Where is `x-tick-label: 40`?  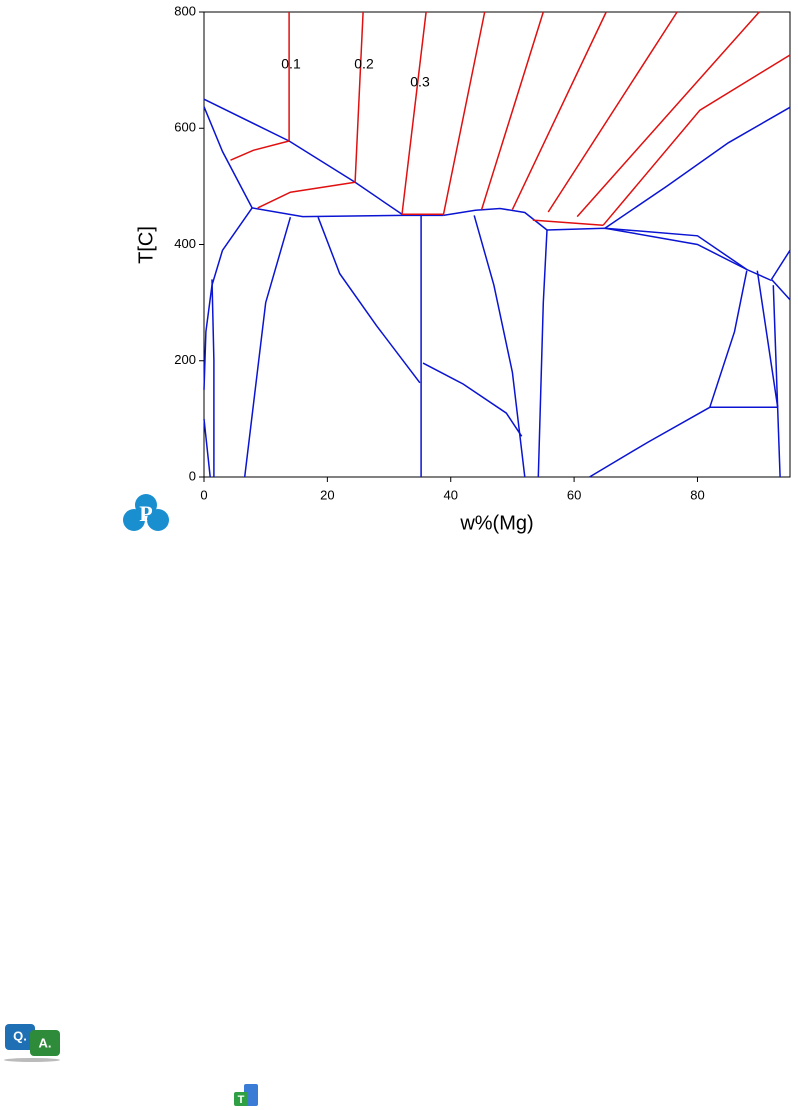 x-tick-label: 40 is located at coordinates (451, 494).